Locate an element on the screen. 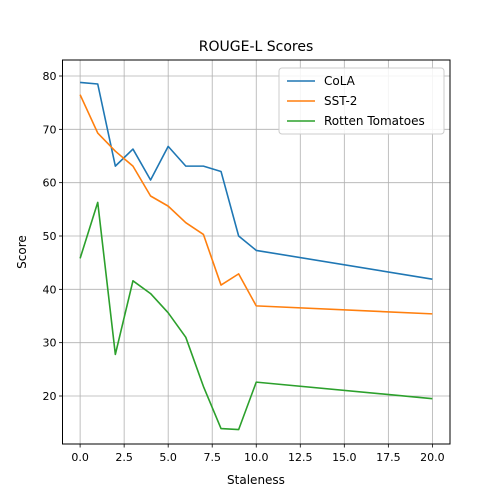  x-tick-label: 5.0 is located at coordinates (168, 457).